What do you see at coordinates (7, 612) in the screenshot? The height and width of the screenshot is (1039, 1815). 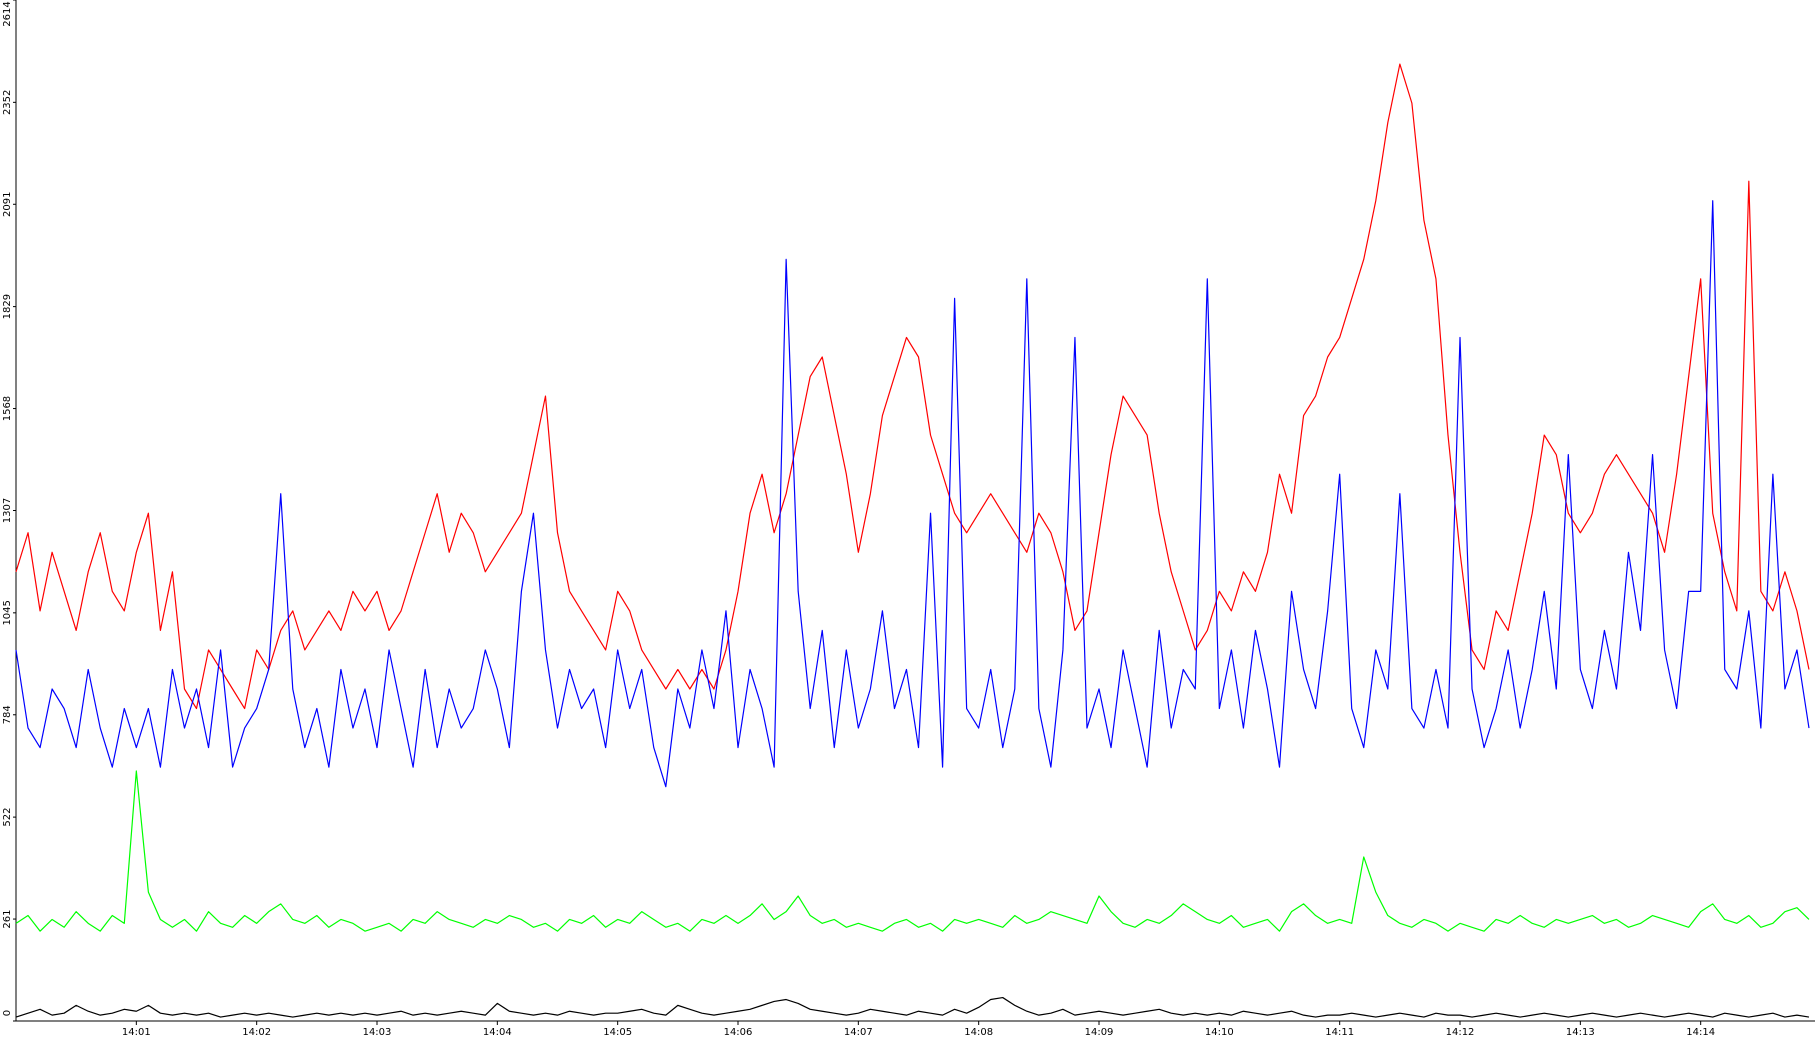 I see `y-tick-label: 1045` at bounding box center [7, 612].